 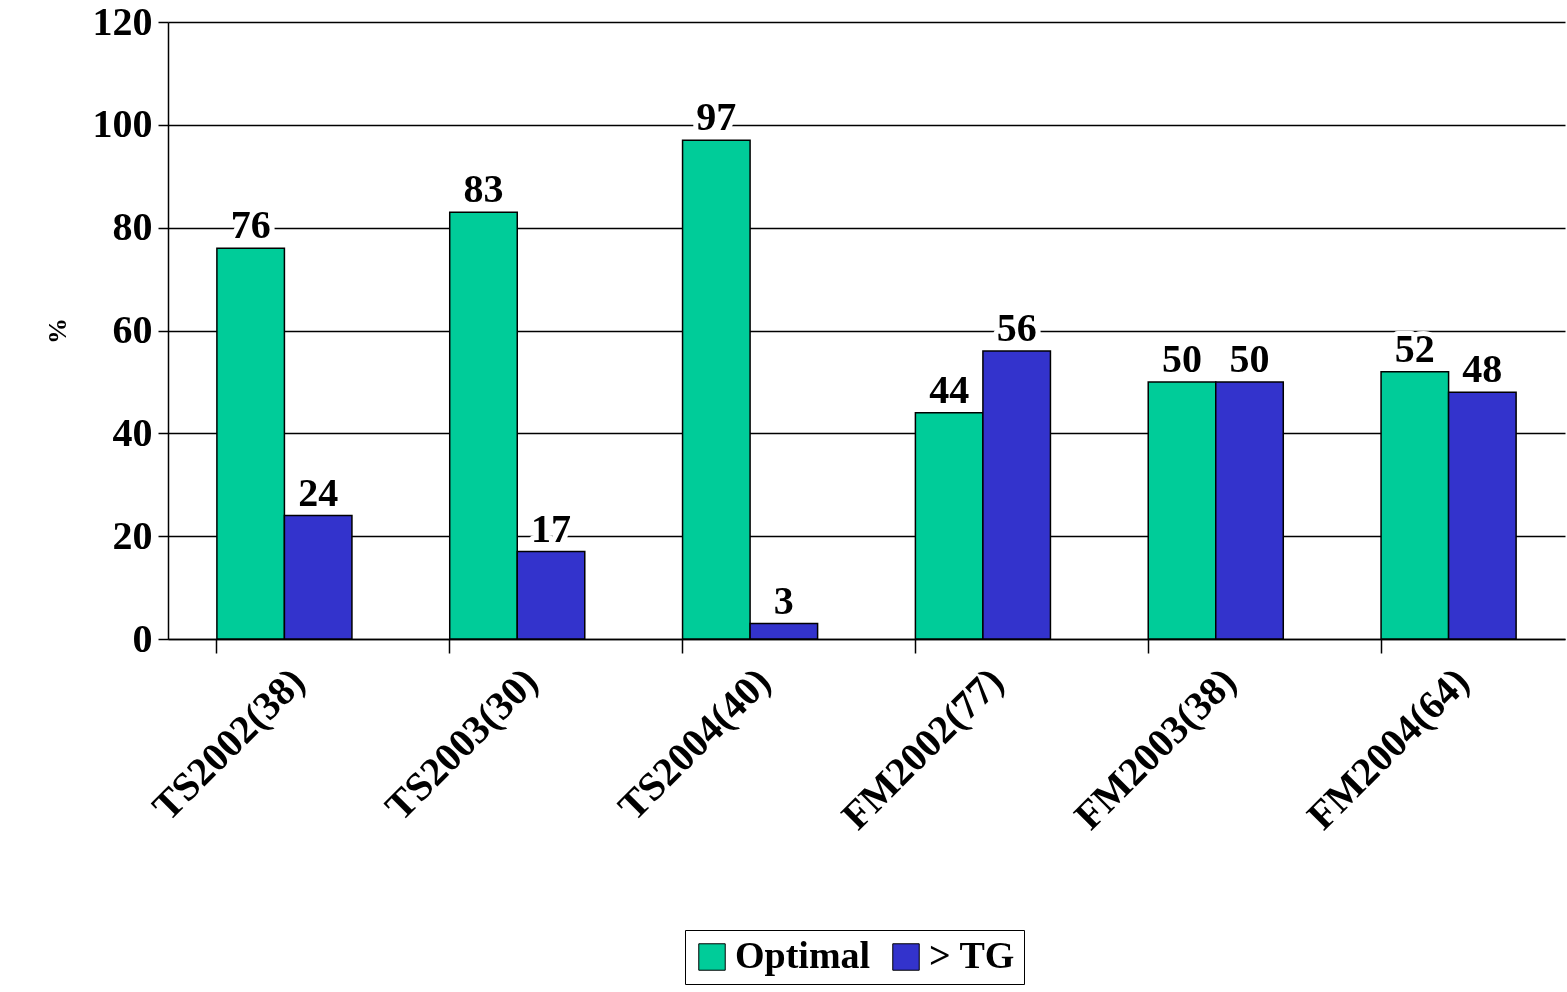 What do you see at coordinates (122, 22) in the screenshot?
I see `y-tick-label: 120` at bounding box center [122, 22].